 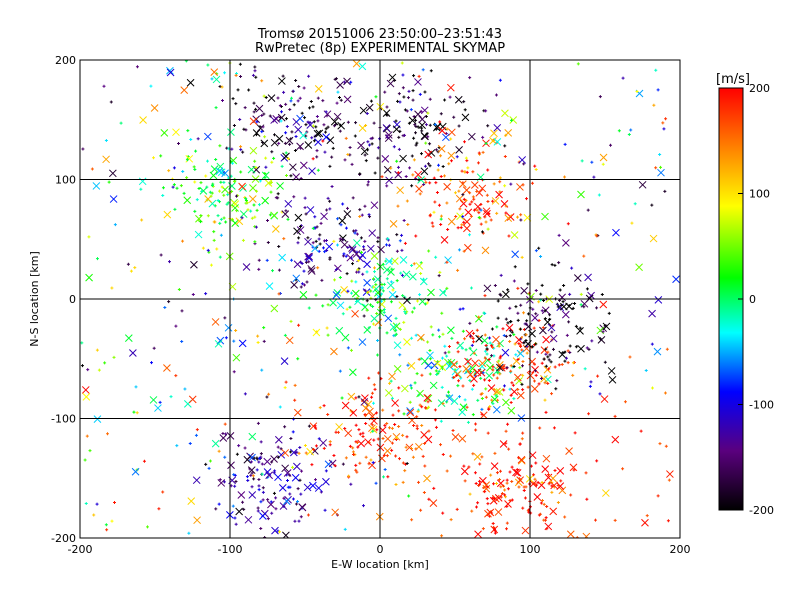 What do you see at coordinates (304, 88) in the screenshot?
I see `point-1992` at bounding box center [304, 88].